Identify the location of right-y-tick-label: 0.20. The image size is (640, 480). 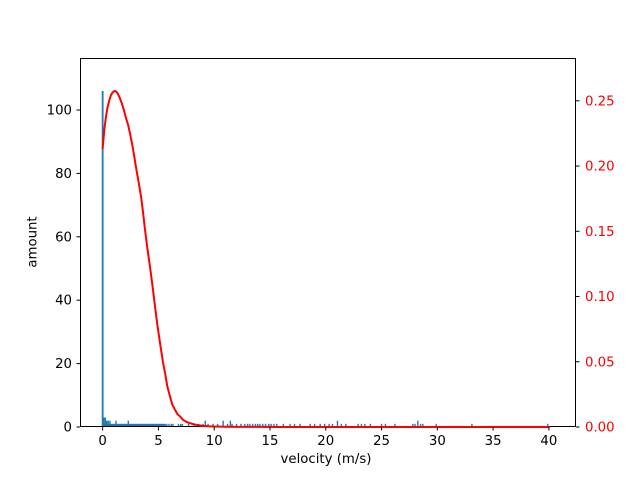
(600, 167).